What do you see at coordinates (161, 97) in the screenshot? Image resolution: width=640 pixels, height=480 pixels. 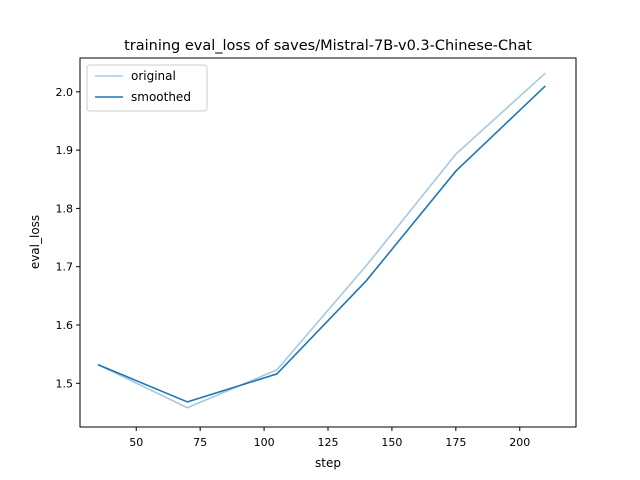 I see `legend-label-smoothed: smoothed` at bounding box center [161, 97].